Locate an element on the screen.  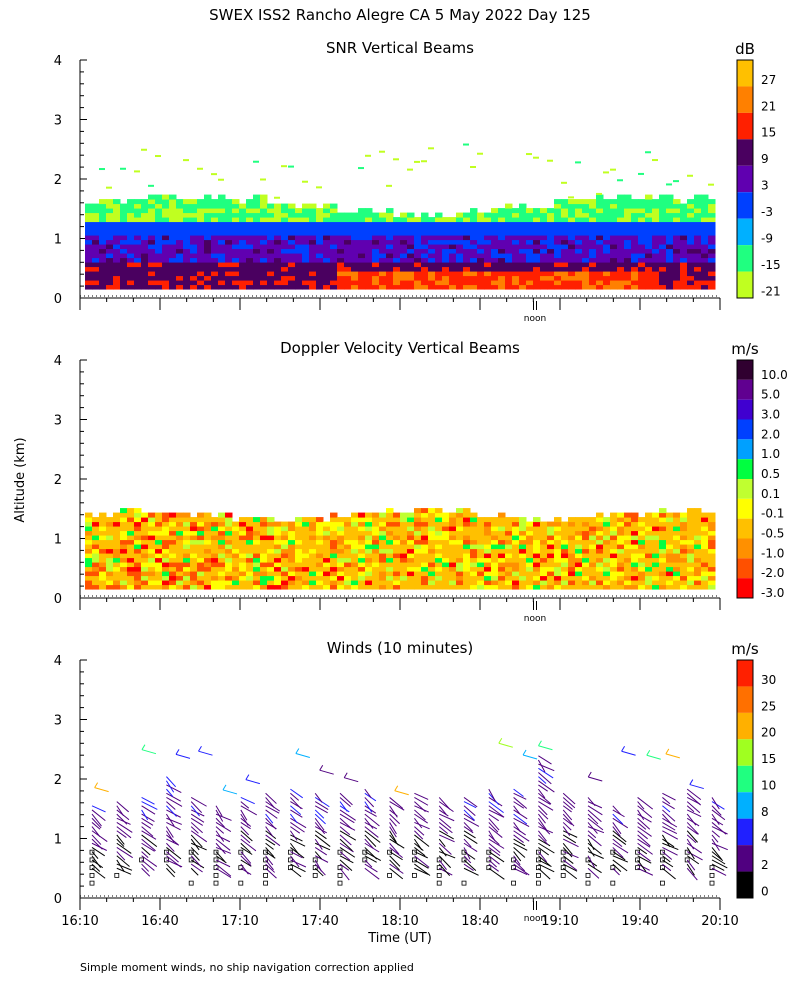
colorbar-label: 5.0 is located at coordinates (770, 395).